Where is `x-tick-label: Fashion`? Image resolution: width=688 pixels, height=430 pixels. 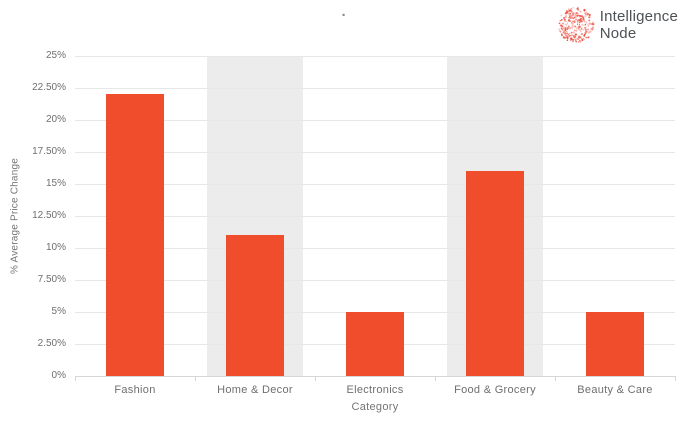 x-tick-label: Fashion is located at coordinates (135, 390).